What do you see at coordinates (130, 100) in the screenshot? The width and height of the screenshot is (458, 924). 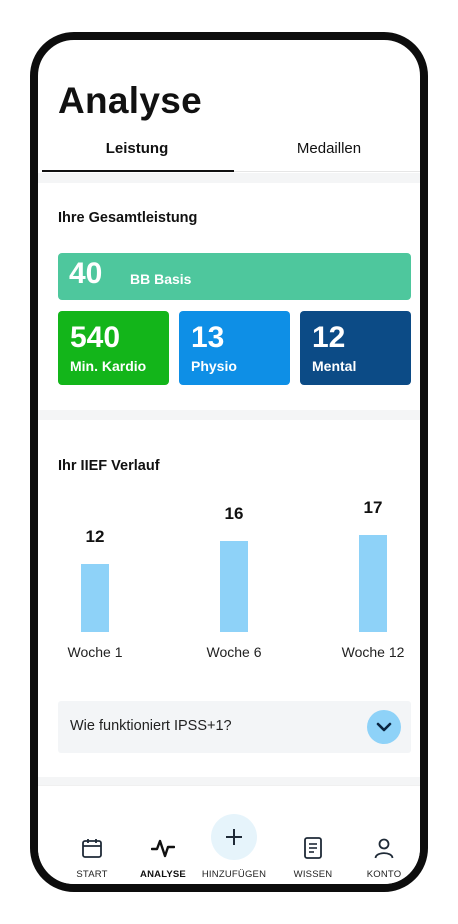 I see `page-title: Analyse` at bounding box center [130, 100].